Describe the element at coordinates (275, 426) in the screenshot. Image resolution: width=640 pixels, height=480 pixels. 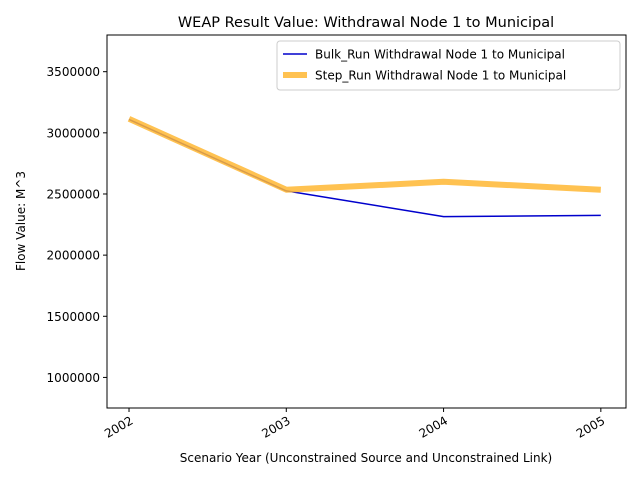
I see `x-tick-label: 2003` at that location.